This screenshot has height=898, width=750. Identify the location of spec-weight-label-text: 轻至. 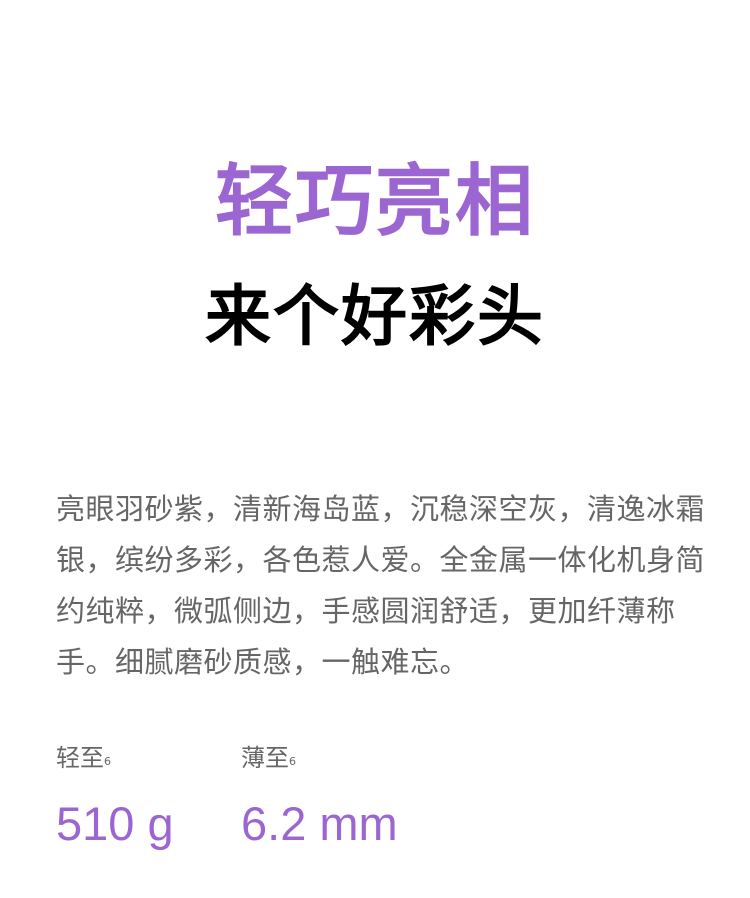
(80, 758).